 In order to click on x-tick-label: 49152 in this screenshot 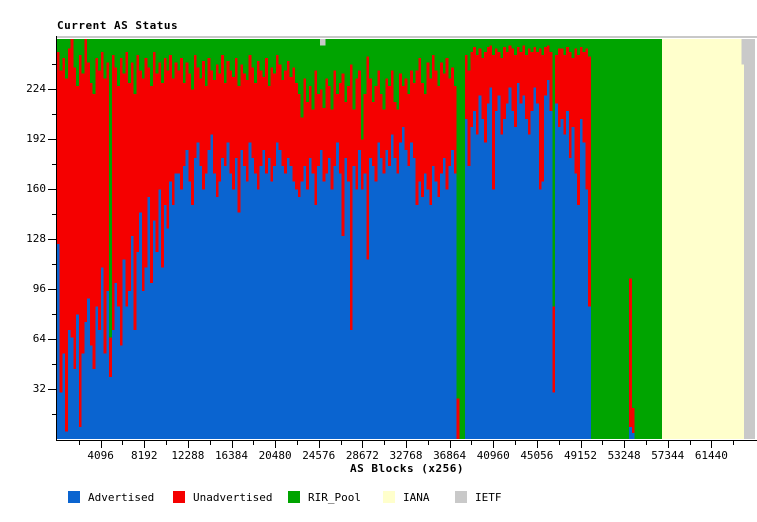, I will do `click(580, 455)`.